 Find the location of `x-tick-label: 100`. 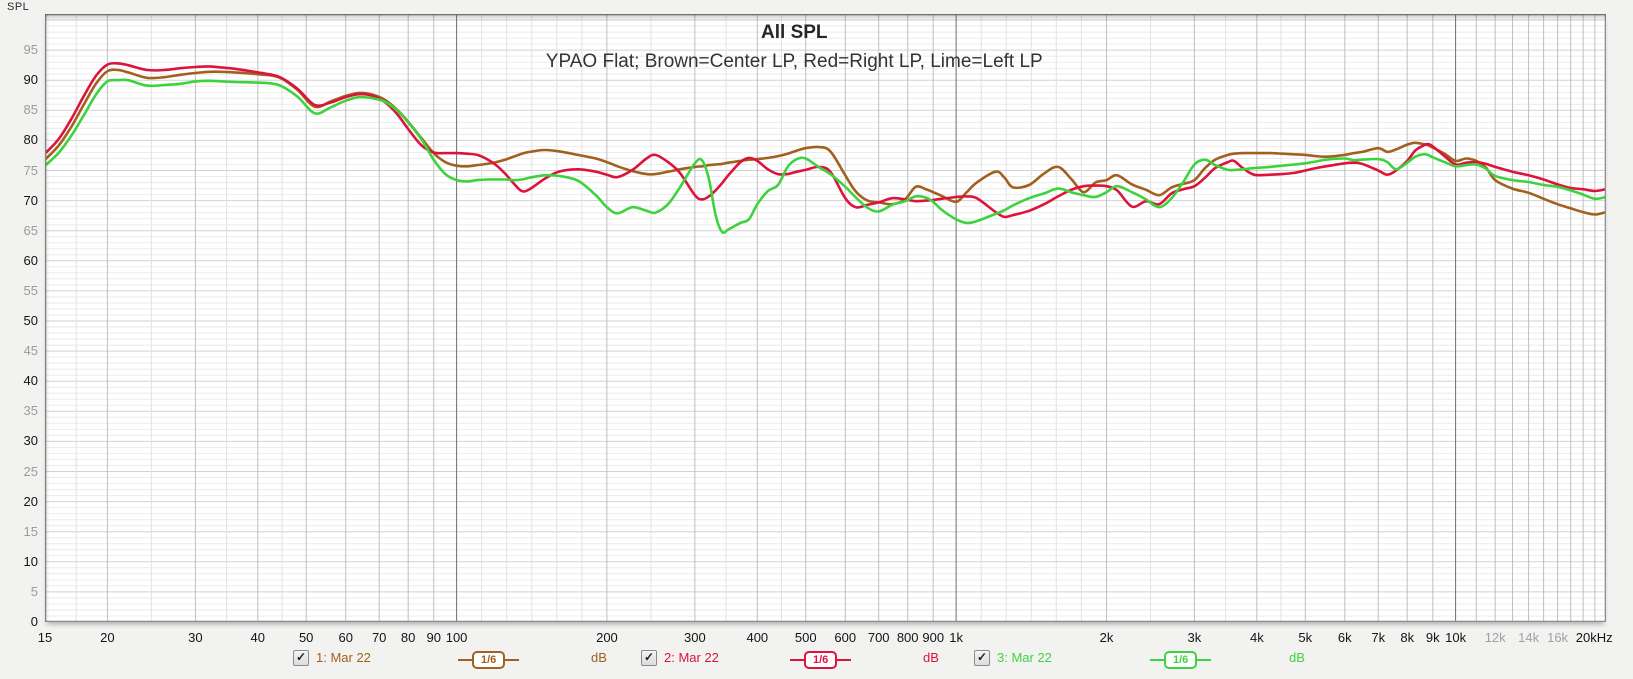

x-tick-label: 100 is located at coordinates (456, 637).